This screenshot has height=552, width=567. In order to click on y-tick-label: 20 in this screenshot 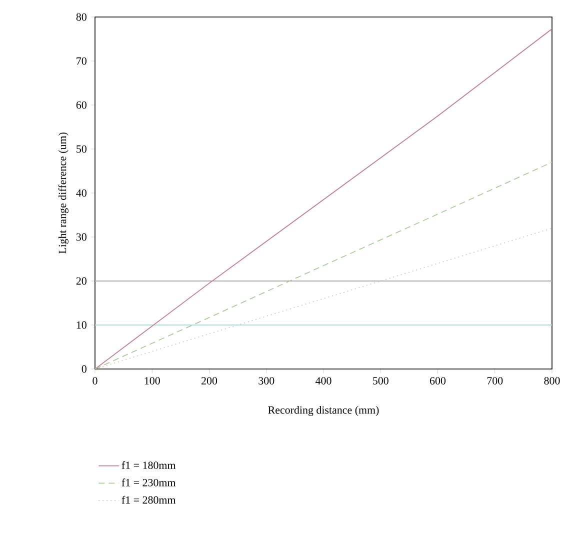, I will do `click(81, 281)`.